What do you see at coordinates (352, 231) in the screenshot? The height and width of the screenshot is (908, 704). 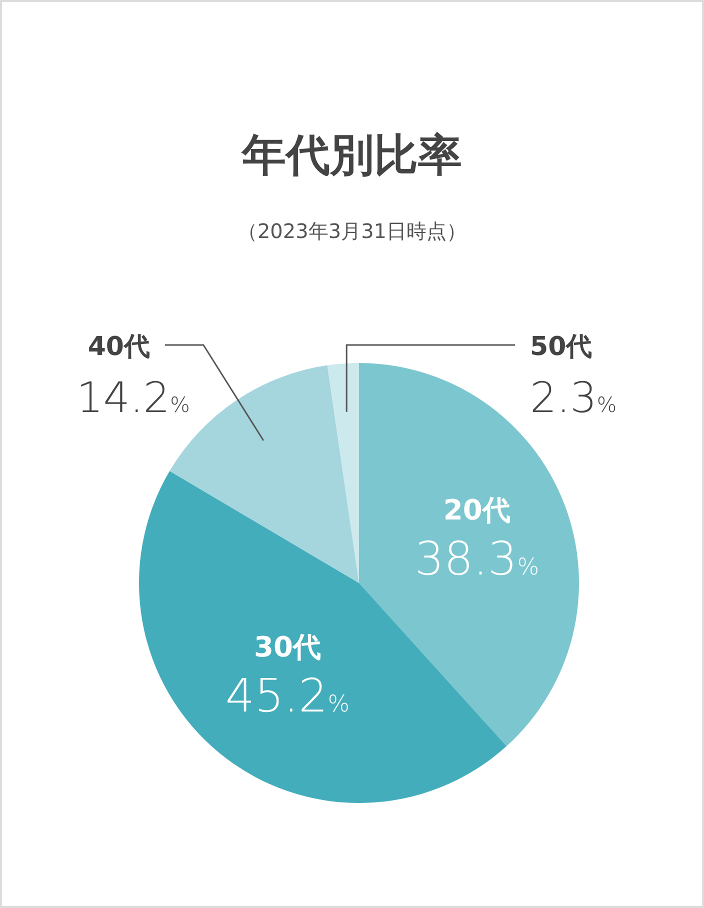 I see `chart-subtitle: （2023年3月31日時点）` at bounding box center [352, 231].